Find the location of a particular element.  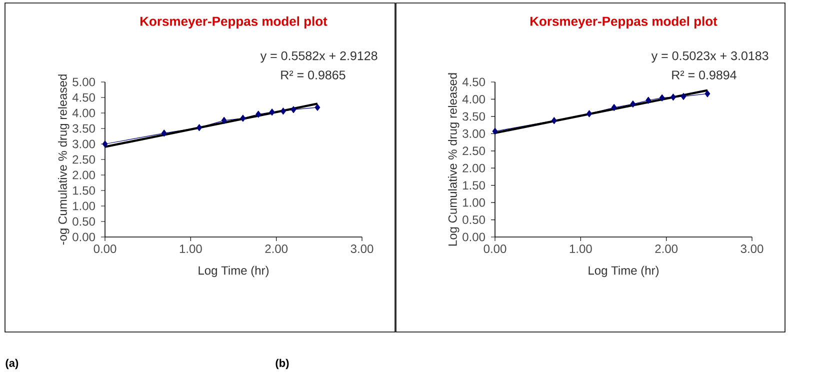

text: y = 0.5582x + 2.9128 is located at coordinates (319, 57).